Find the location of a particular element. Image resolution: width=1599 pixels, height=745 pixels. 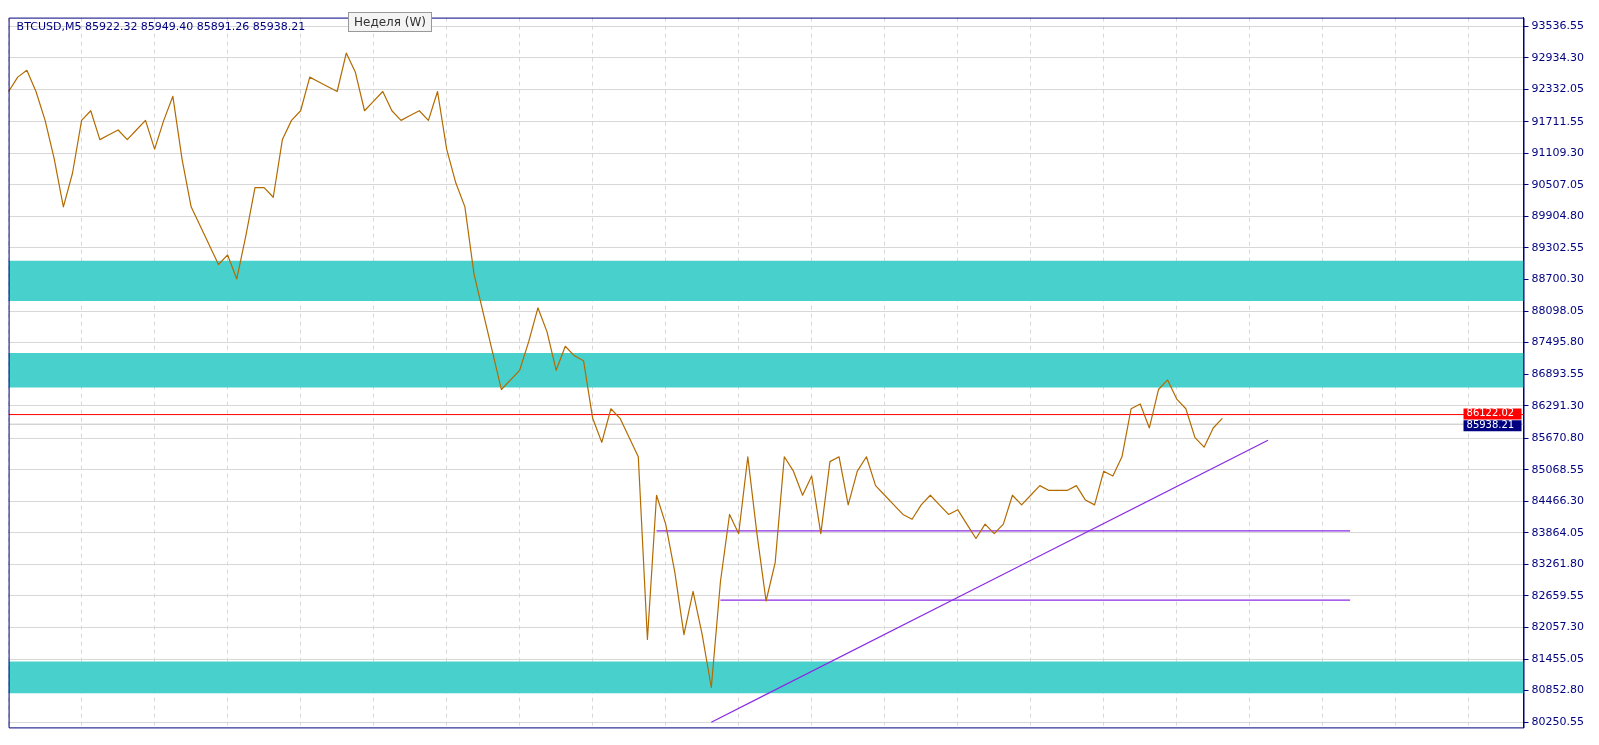

y-tick-label: 84466.30 is located at coordinates (1558, 501).